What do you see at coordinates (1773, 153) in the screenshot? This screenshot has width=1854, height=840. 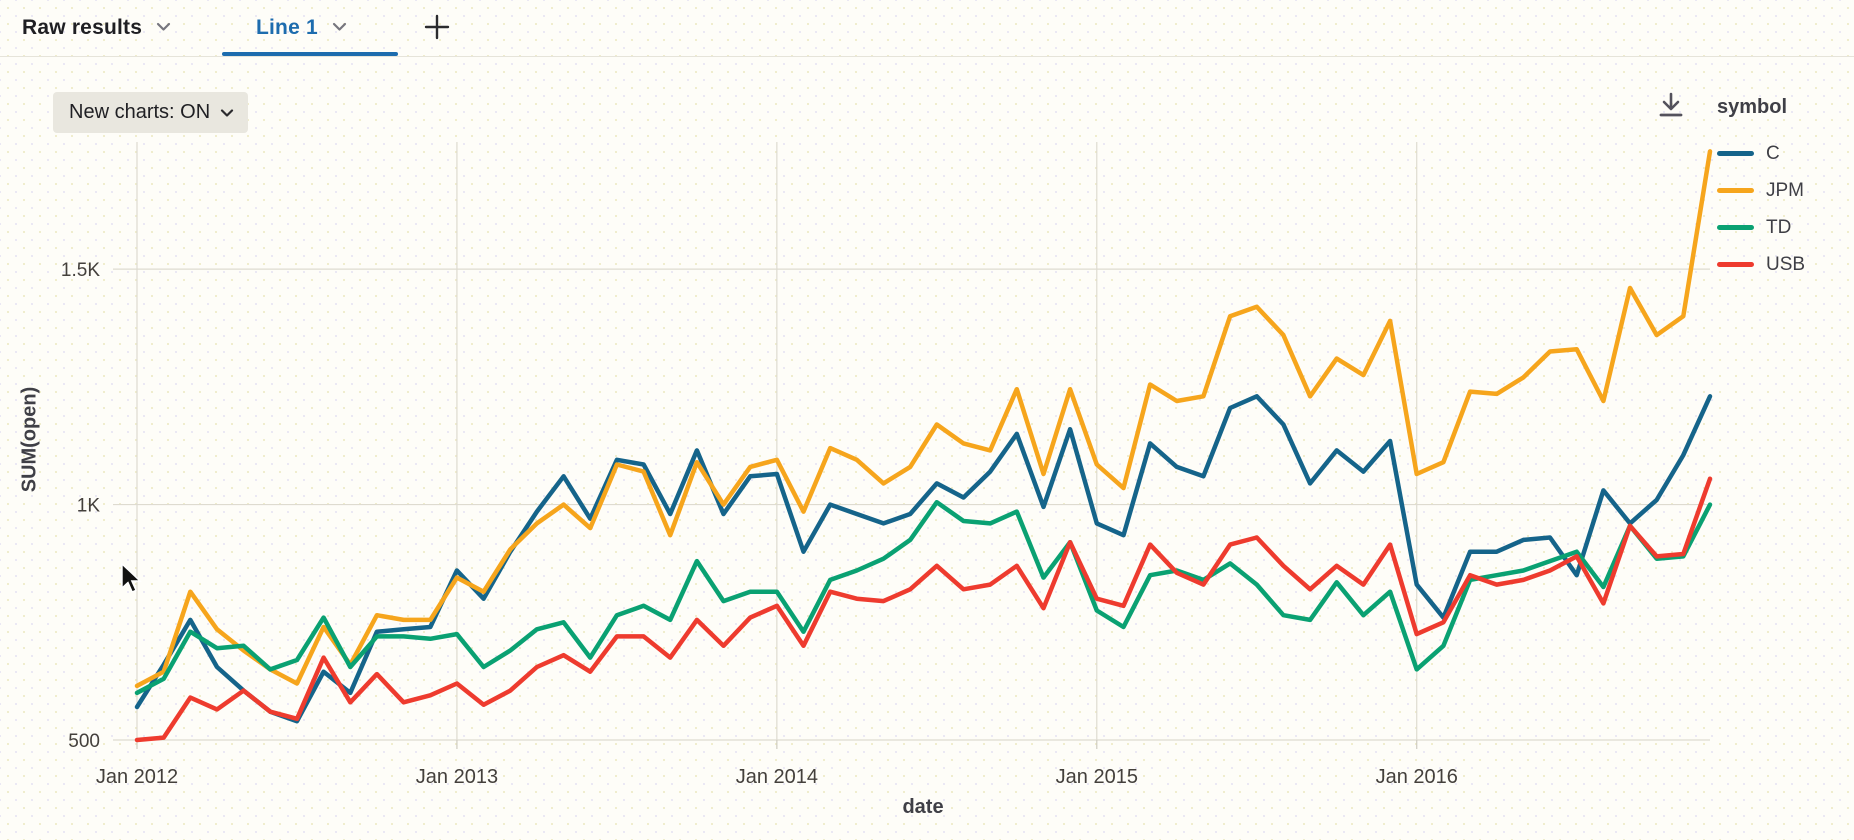 I see `legend-label: C` at bounding box center [1773, 153].